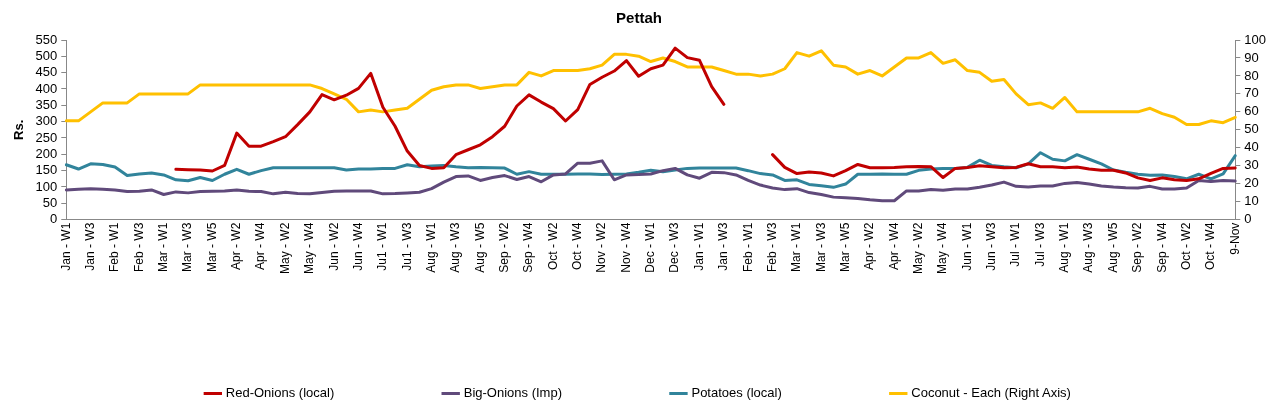  What do you see at coordinates (1248, 219) in the screenshot?
I see `y2-tick-label: 0` at bounding box center [1248, 219].